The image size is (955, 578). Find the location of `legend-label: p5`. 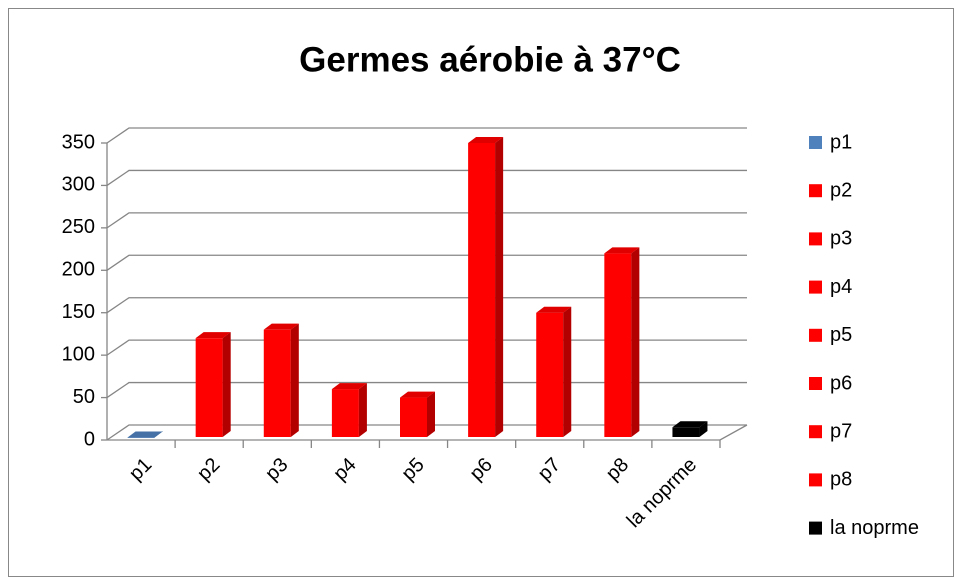

legend-label: p5 is located at coordinates (841, 335).